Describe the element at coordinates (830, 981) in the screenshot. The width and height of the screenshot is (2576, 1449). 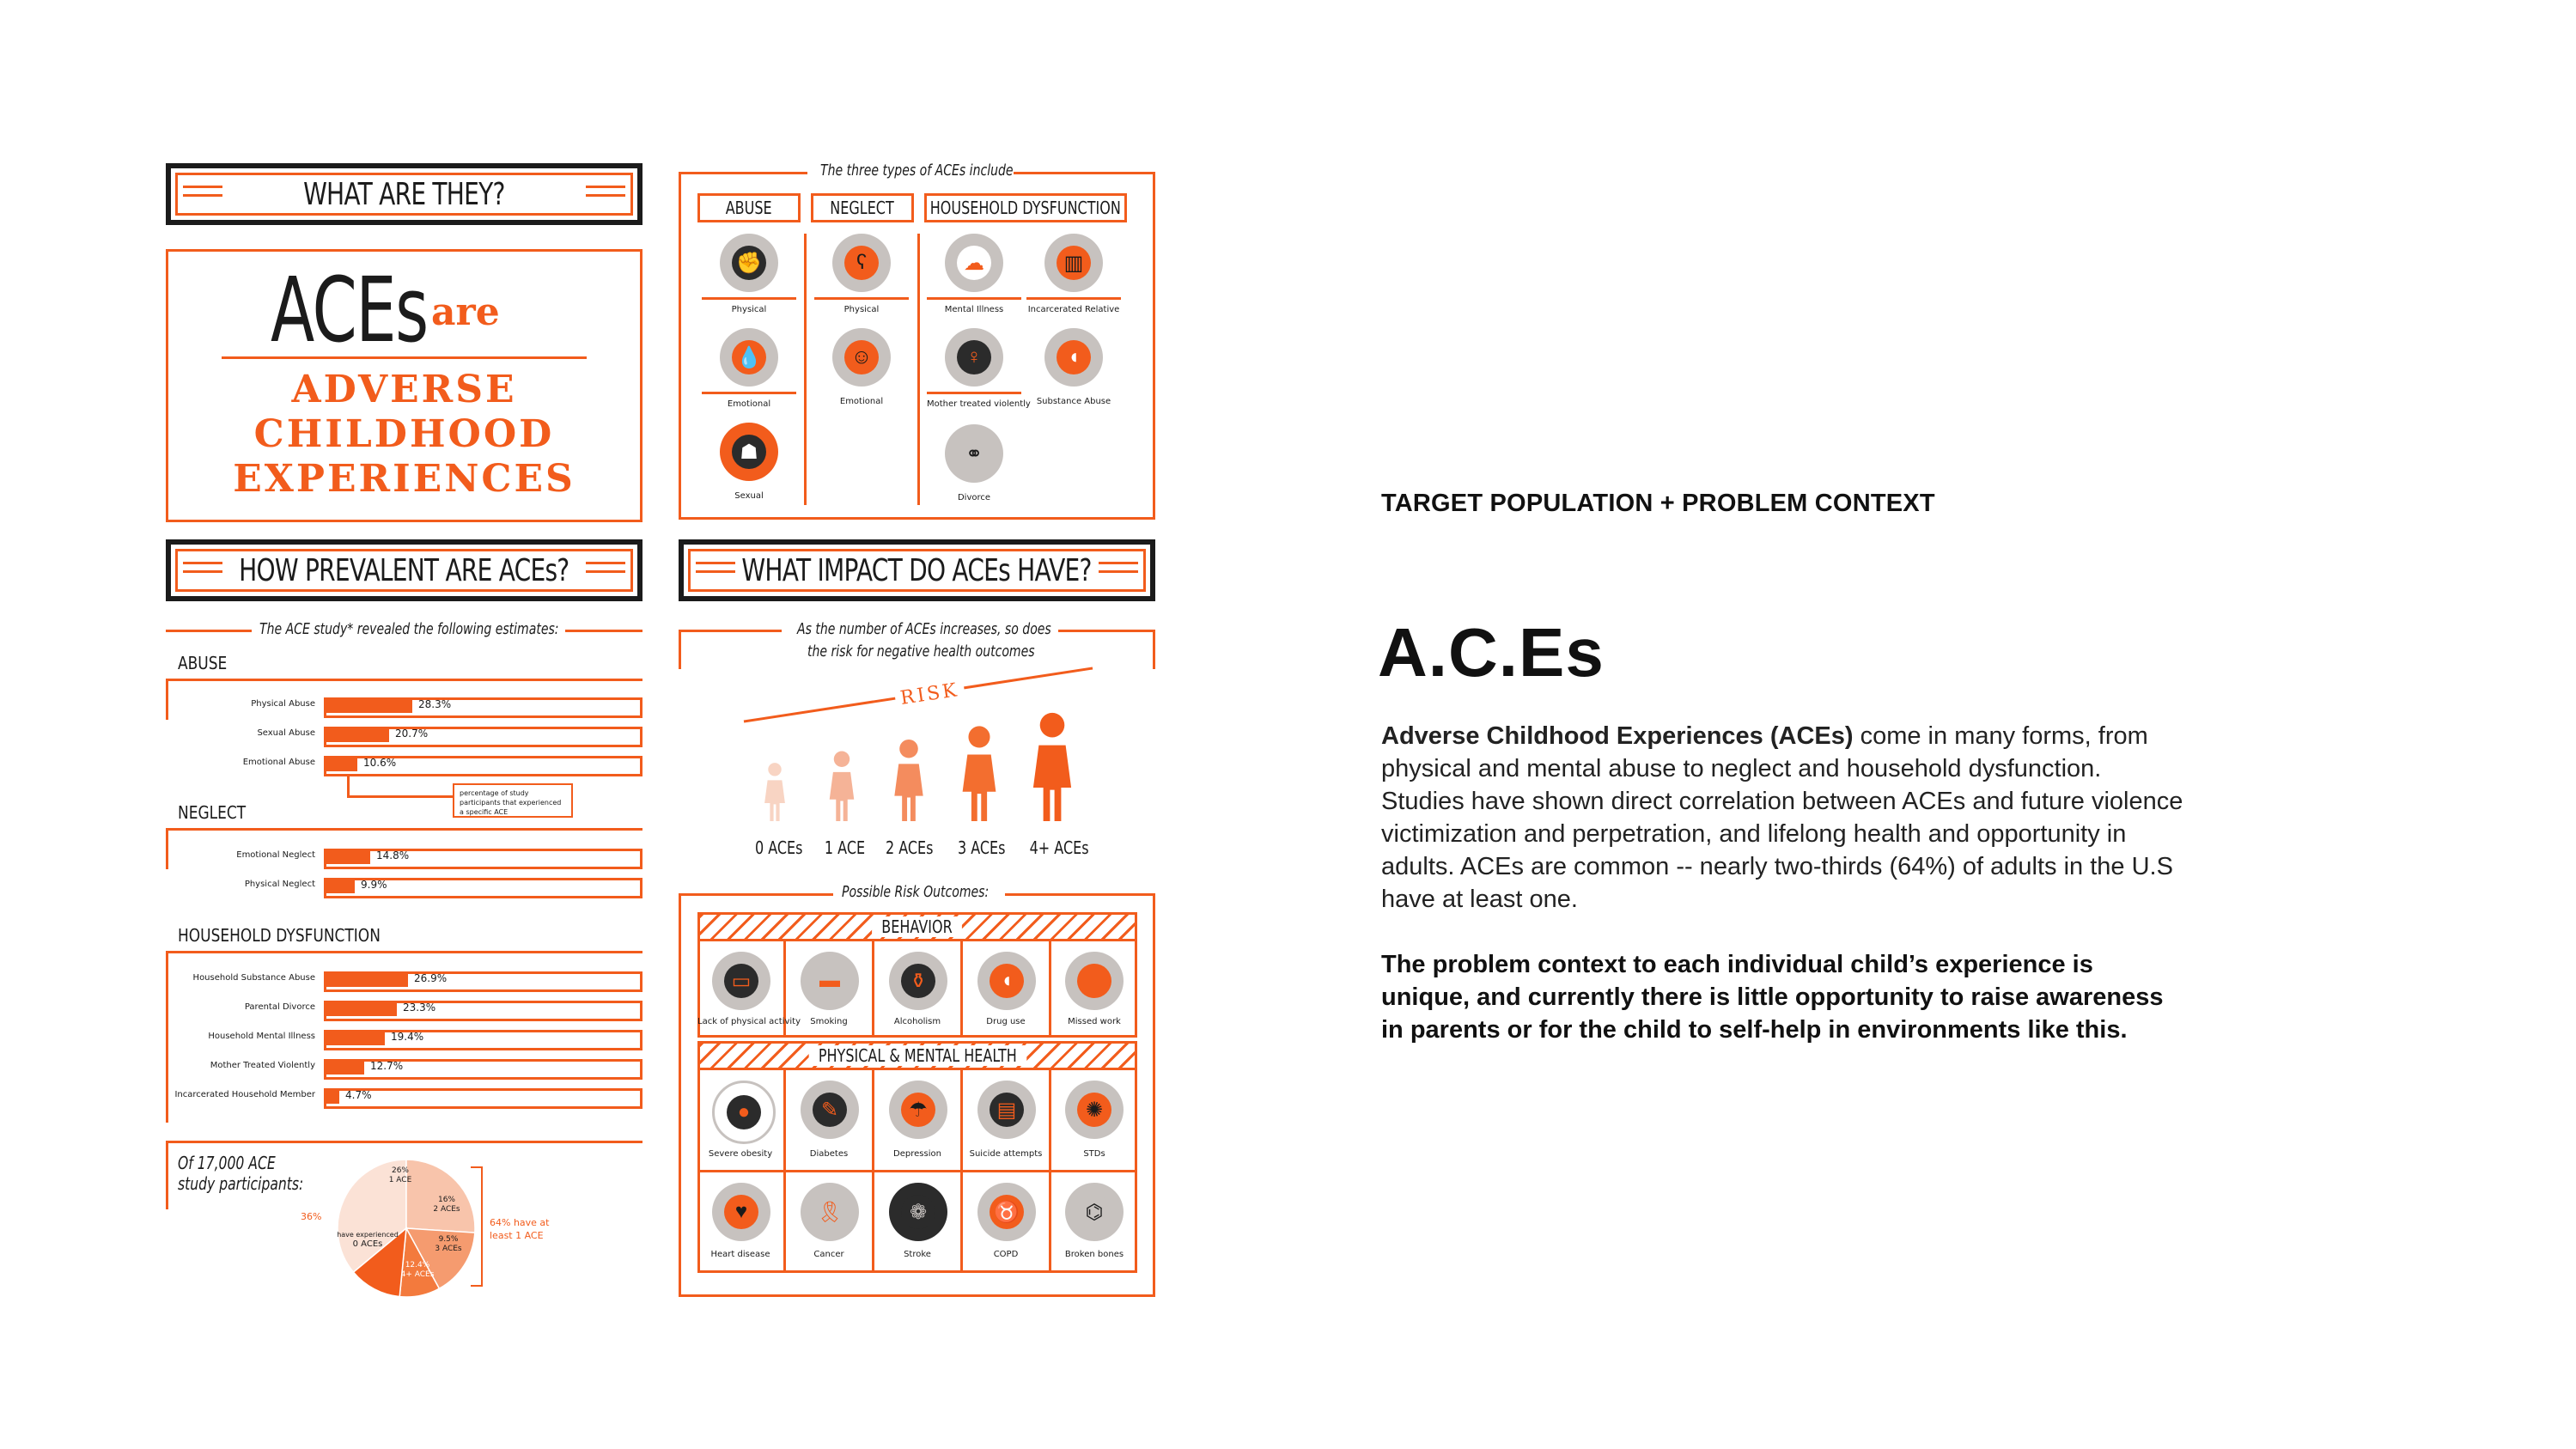
I see `cigarette-icon: ▬` at that location.